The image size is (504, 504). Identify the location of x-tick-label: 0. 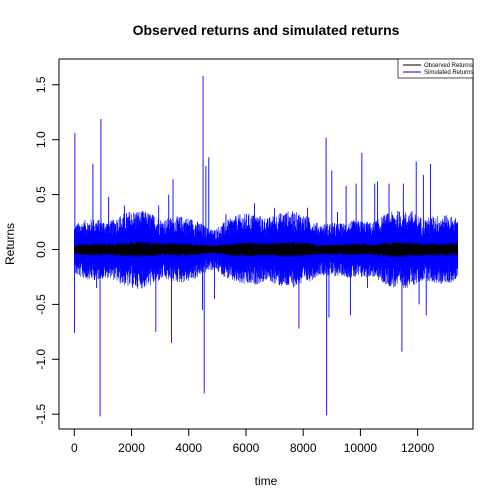
(74, 448).